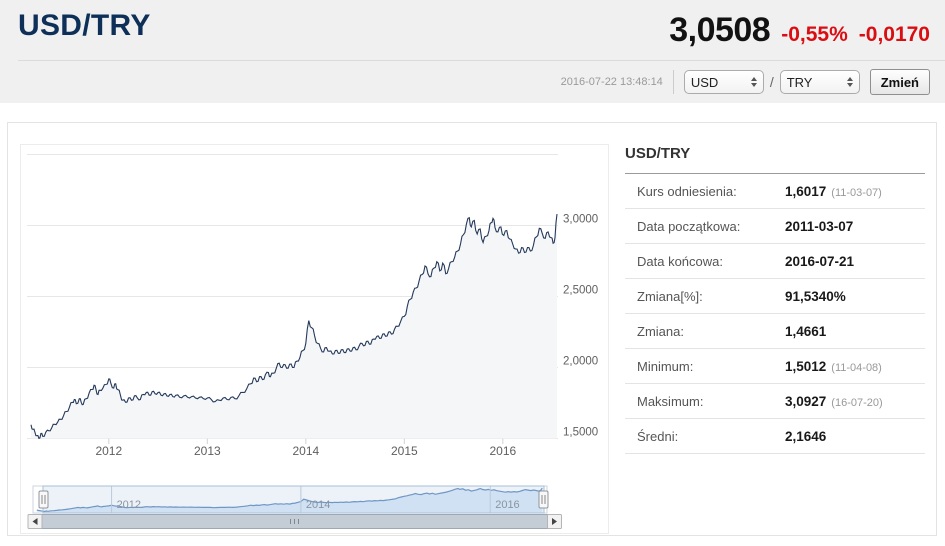  What do you see at coordinates (775, 191) in the screenshot?
I see `stat-row: Kurs odniesienia: 1,6017 (11-03-07)` at bounding box center [775, 191].